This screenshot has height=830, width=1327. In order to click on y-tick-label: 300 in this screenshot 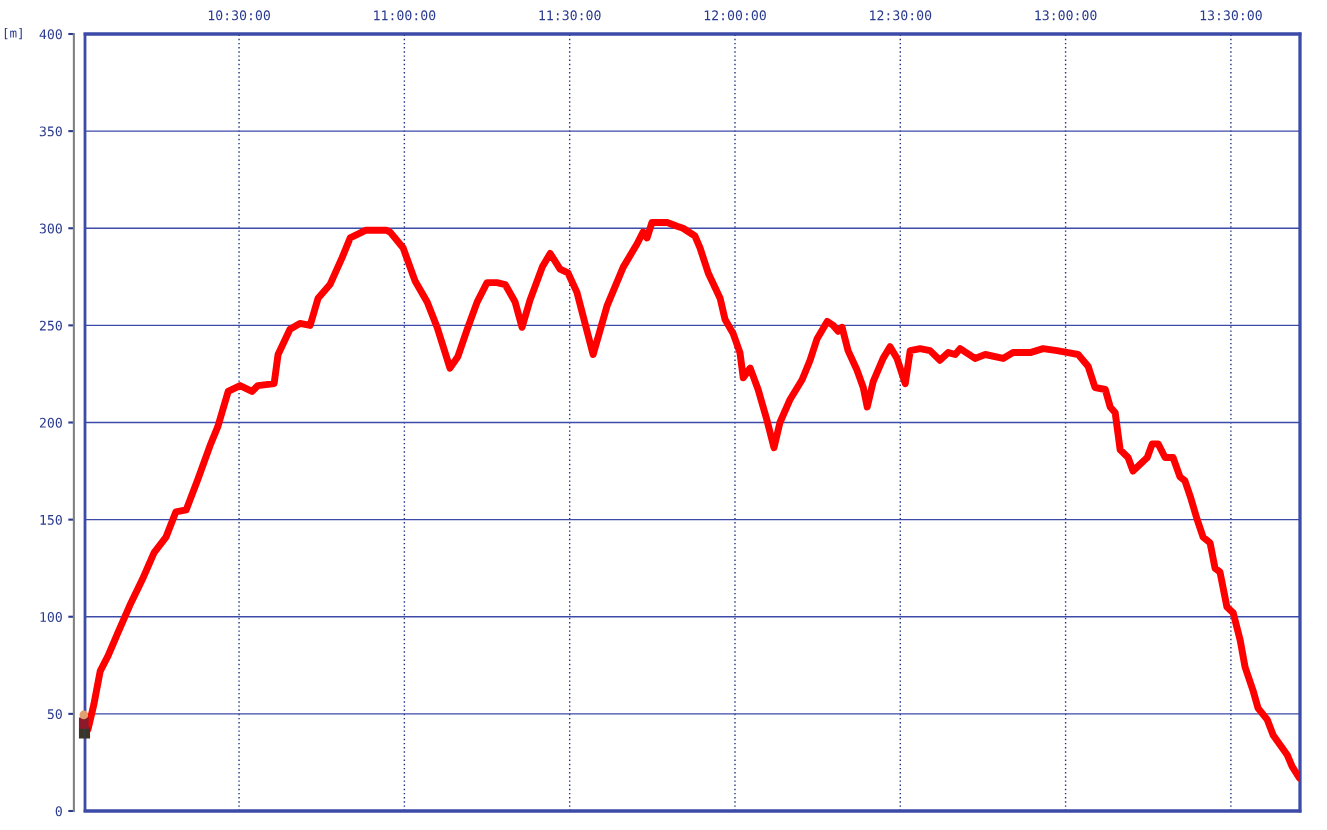, I will do `click(50, 228)`.